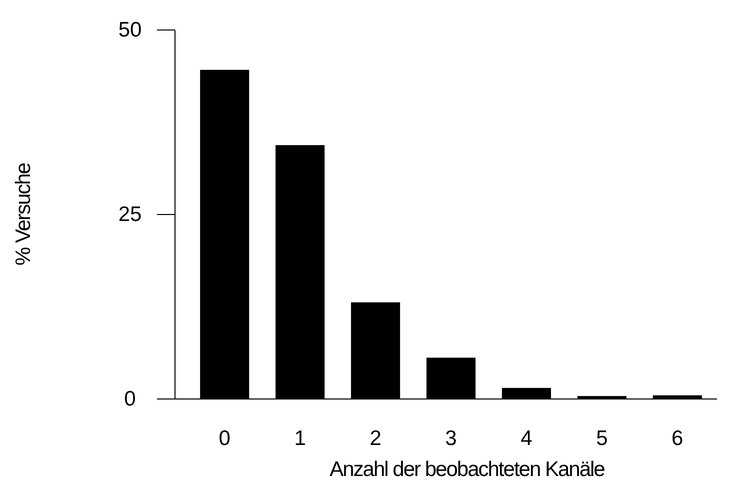  Describe the element at coordinates (467, 469) in the screenshot. I see `x-axis-title: Anzahl der beobachteten Kanäle` at that location.